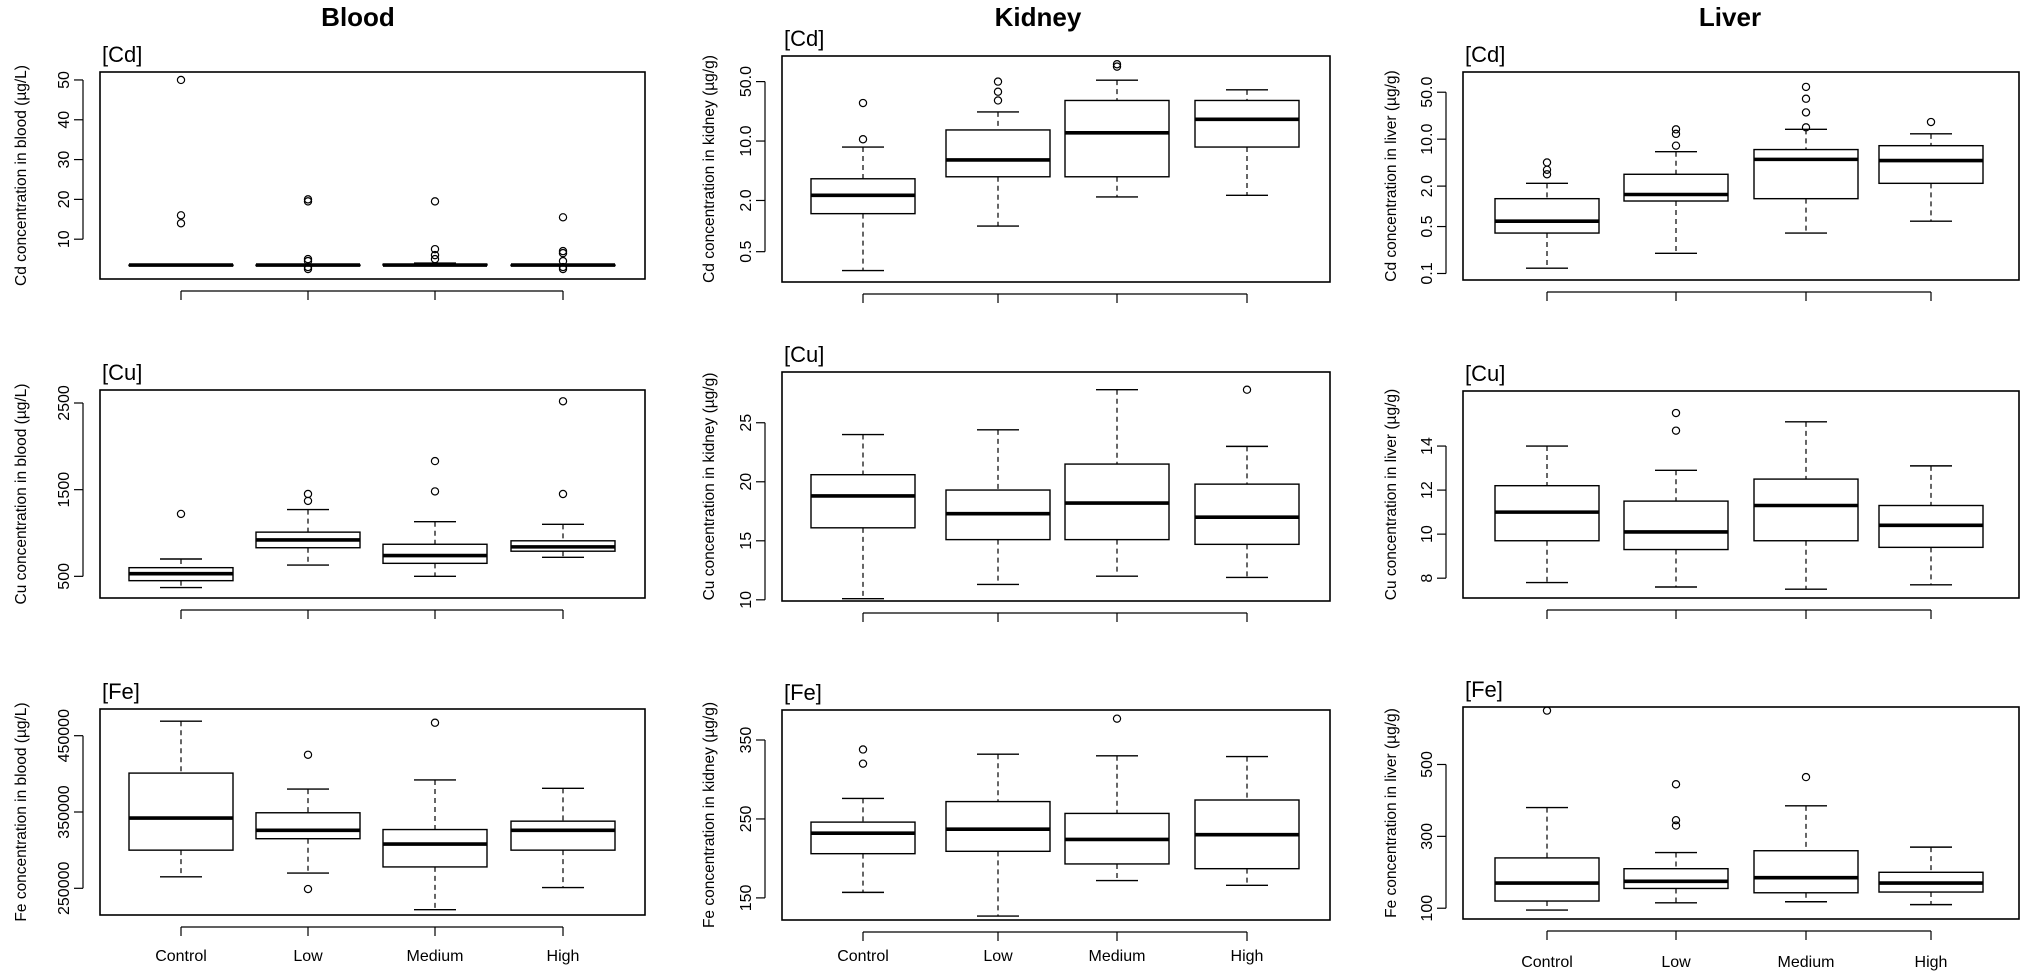  What do you see at coordinates (1038, 17) in the screenshot?
I see `column-title-kidney: Kidney` at bounding box center [1038, 17].